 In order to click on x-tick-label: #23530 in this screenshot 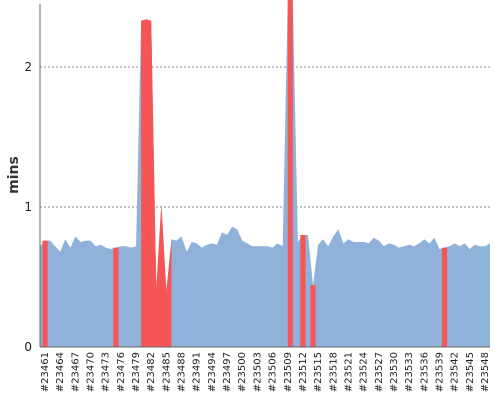, I will do `click(394, 372)`.